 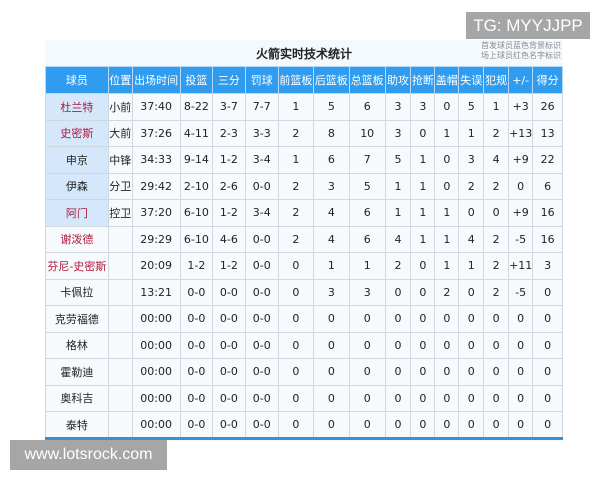 I want to click on header-row: 球员 位置 出场时间 投篮 三分 罚球 前篮板 后篮板 总篮板 助攻 抢断 盖帽 失误 犯规 +/- 得分, so click(x=304, y=80).